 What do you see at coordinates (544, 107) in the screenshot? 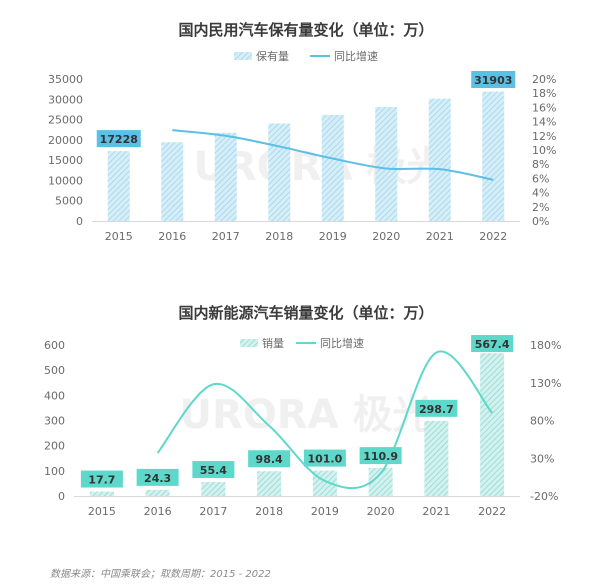
I see `y2-tick-label: 16%` at bounding box center [544, 107].